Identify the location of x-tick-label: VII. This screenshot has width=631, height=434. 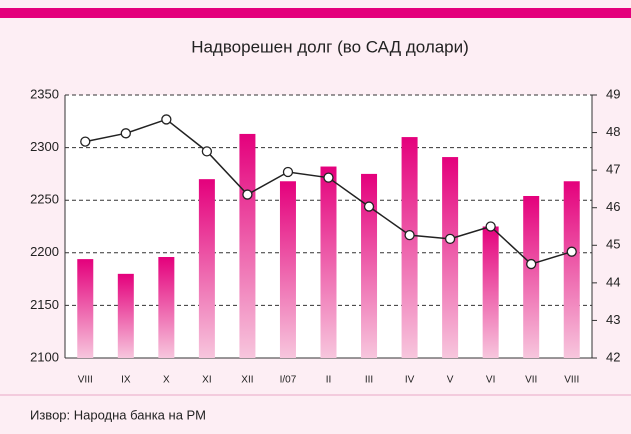
(531, 380).